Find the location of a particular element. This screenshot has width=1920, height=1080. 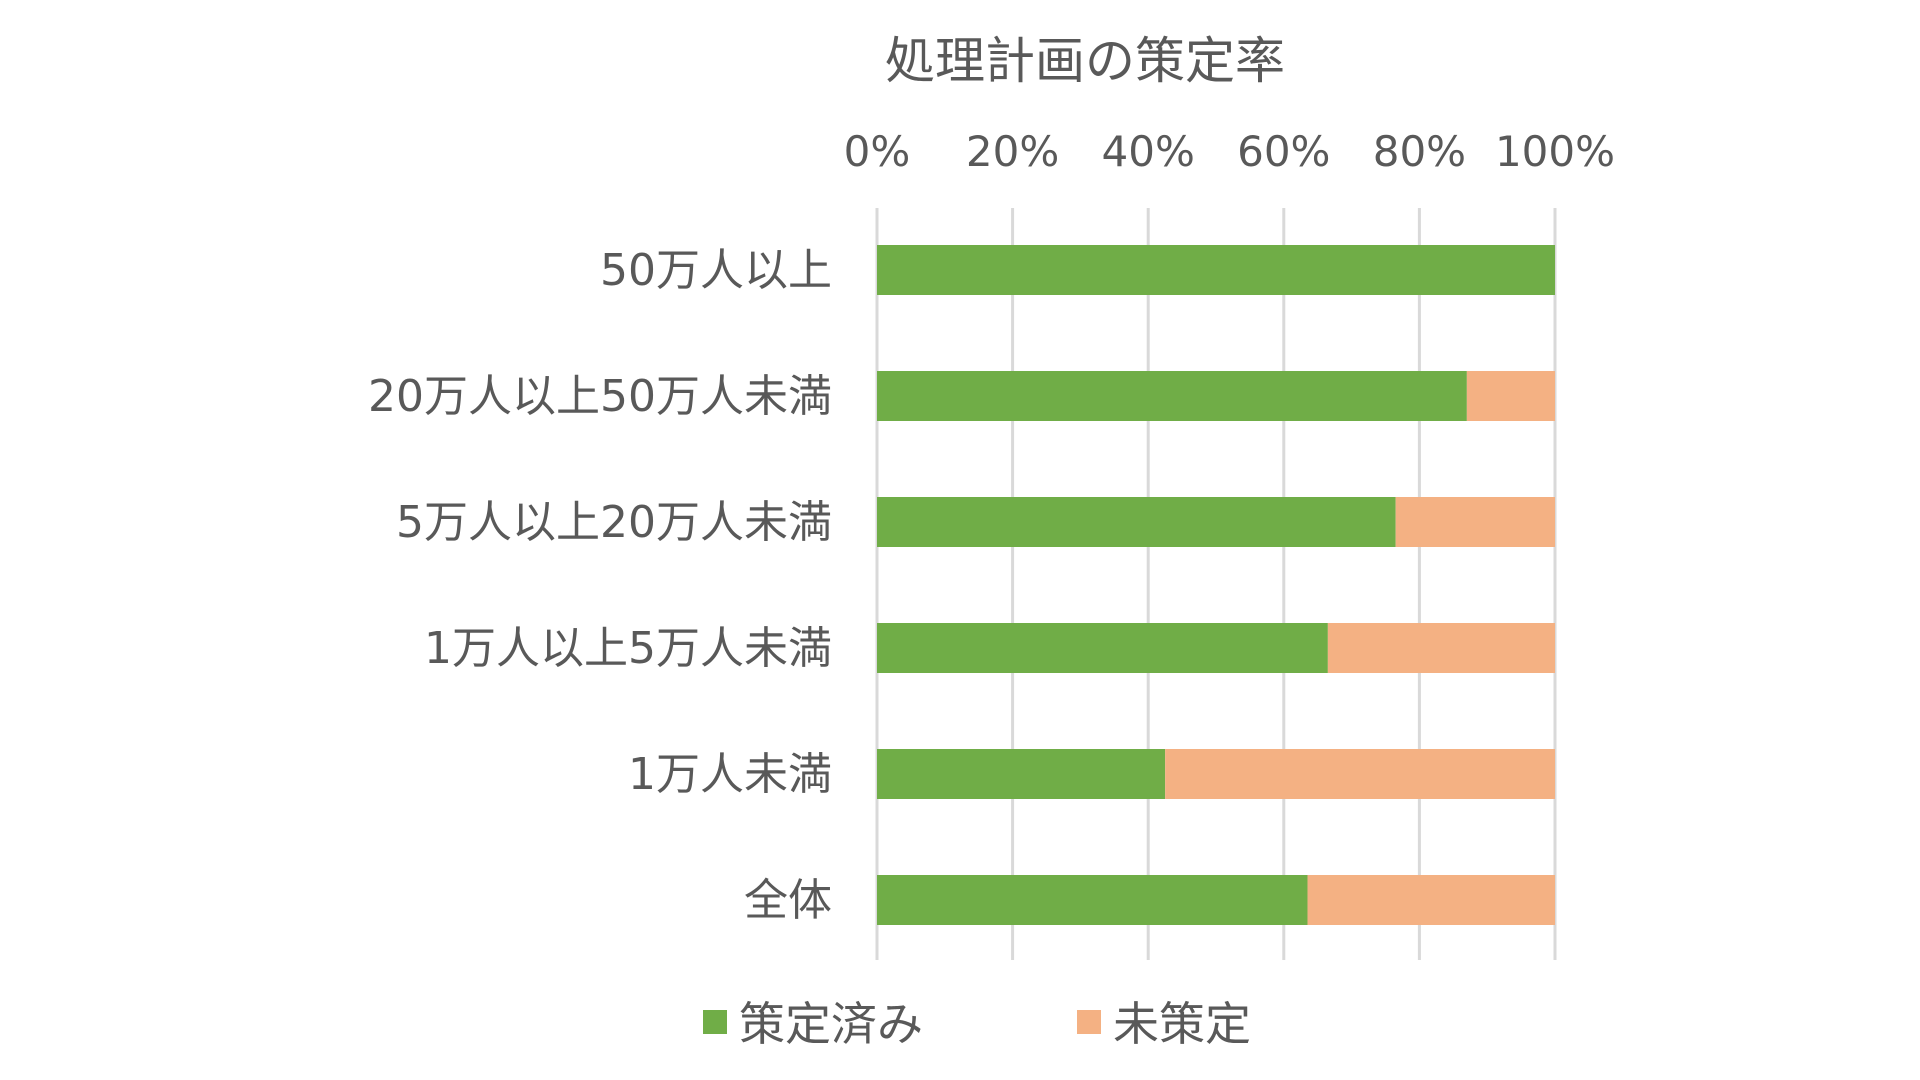

category-label: 5万人以上20万人未満 is located at coordinates (614, 522).